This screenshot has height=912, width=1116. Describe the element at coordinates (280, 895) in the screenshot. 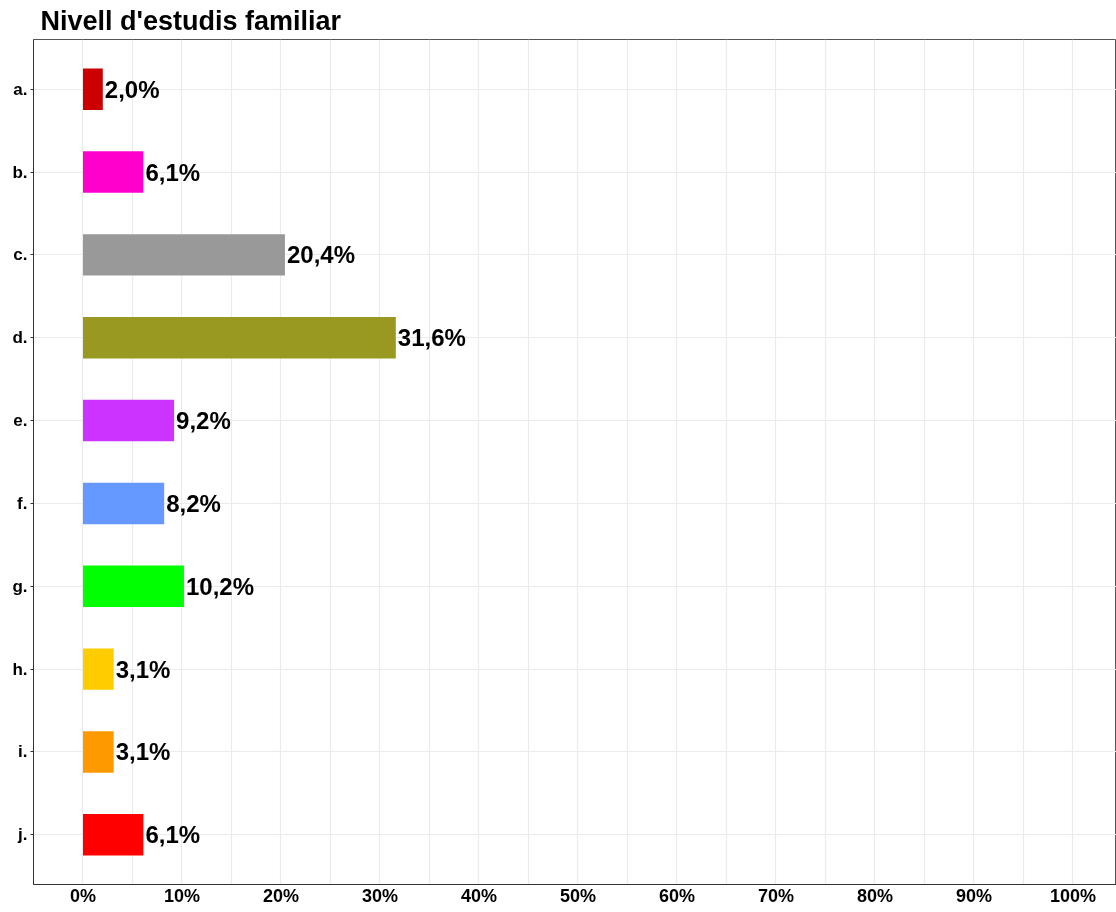

I see `x-tick-label: 20%` at that location.